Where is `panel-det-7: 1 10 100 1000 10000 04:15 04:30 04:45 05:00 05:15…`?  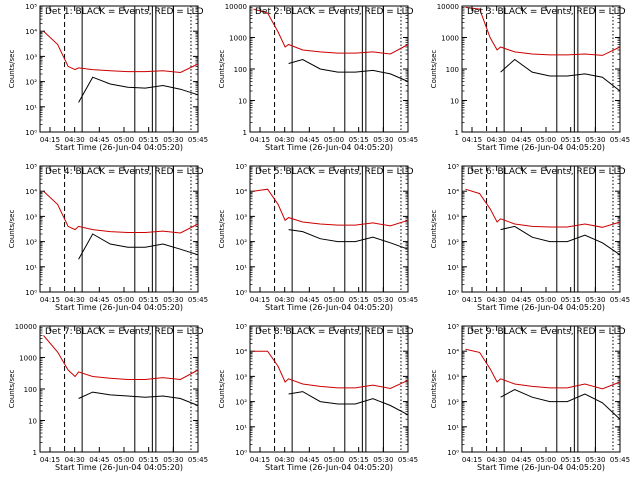 panel-det-7: 1 10 100 1000 10000 04:15 04:30 04:45 05:00 05:15… is located at coordinates (108, 397).